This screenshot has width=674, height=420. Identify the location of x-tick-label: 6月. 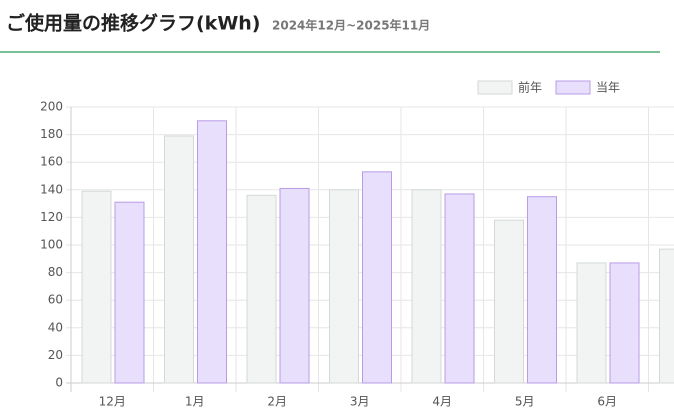
(607, 402).